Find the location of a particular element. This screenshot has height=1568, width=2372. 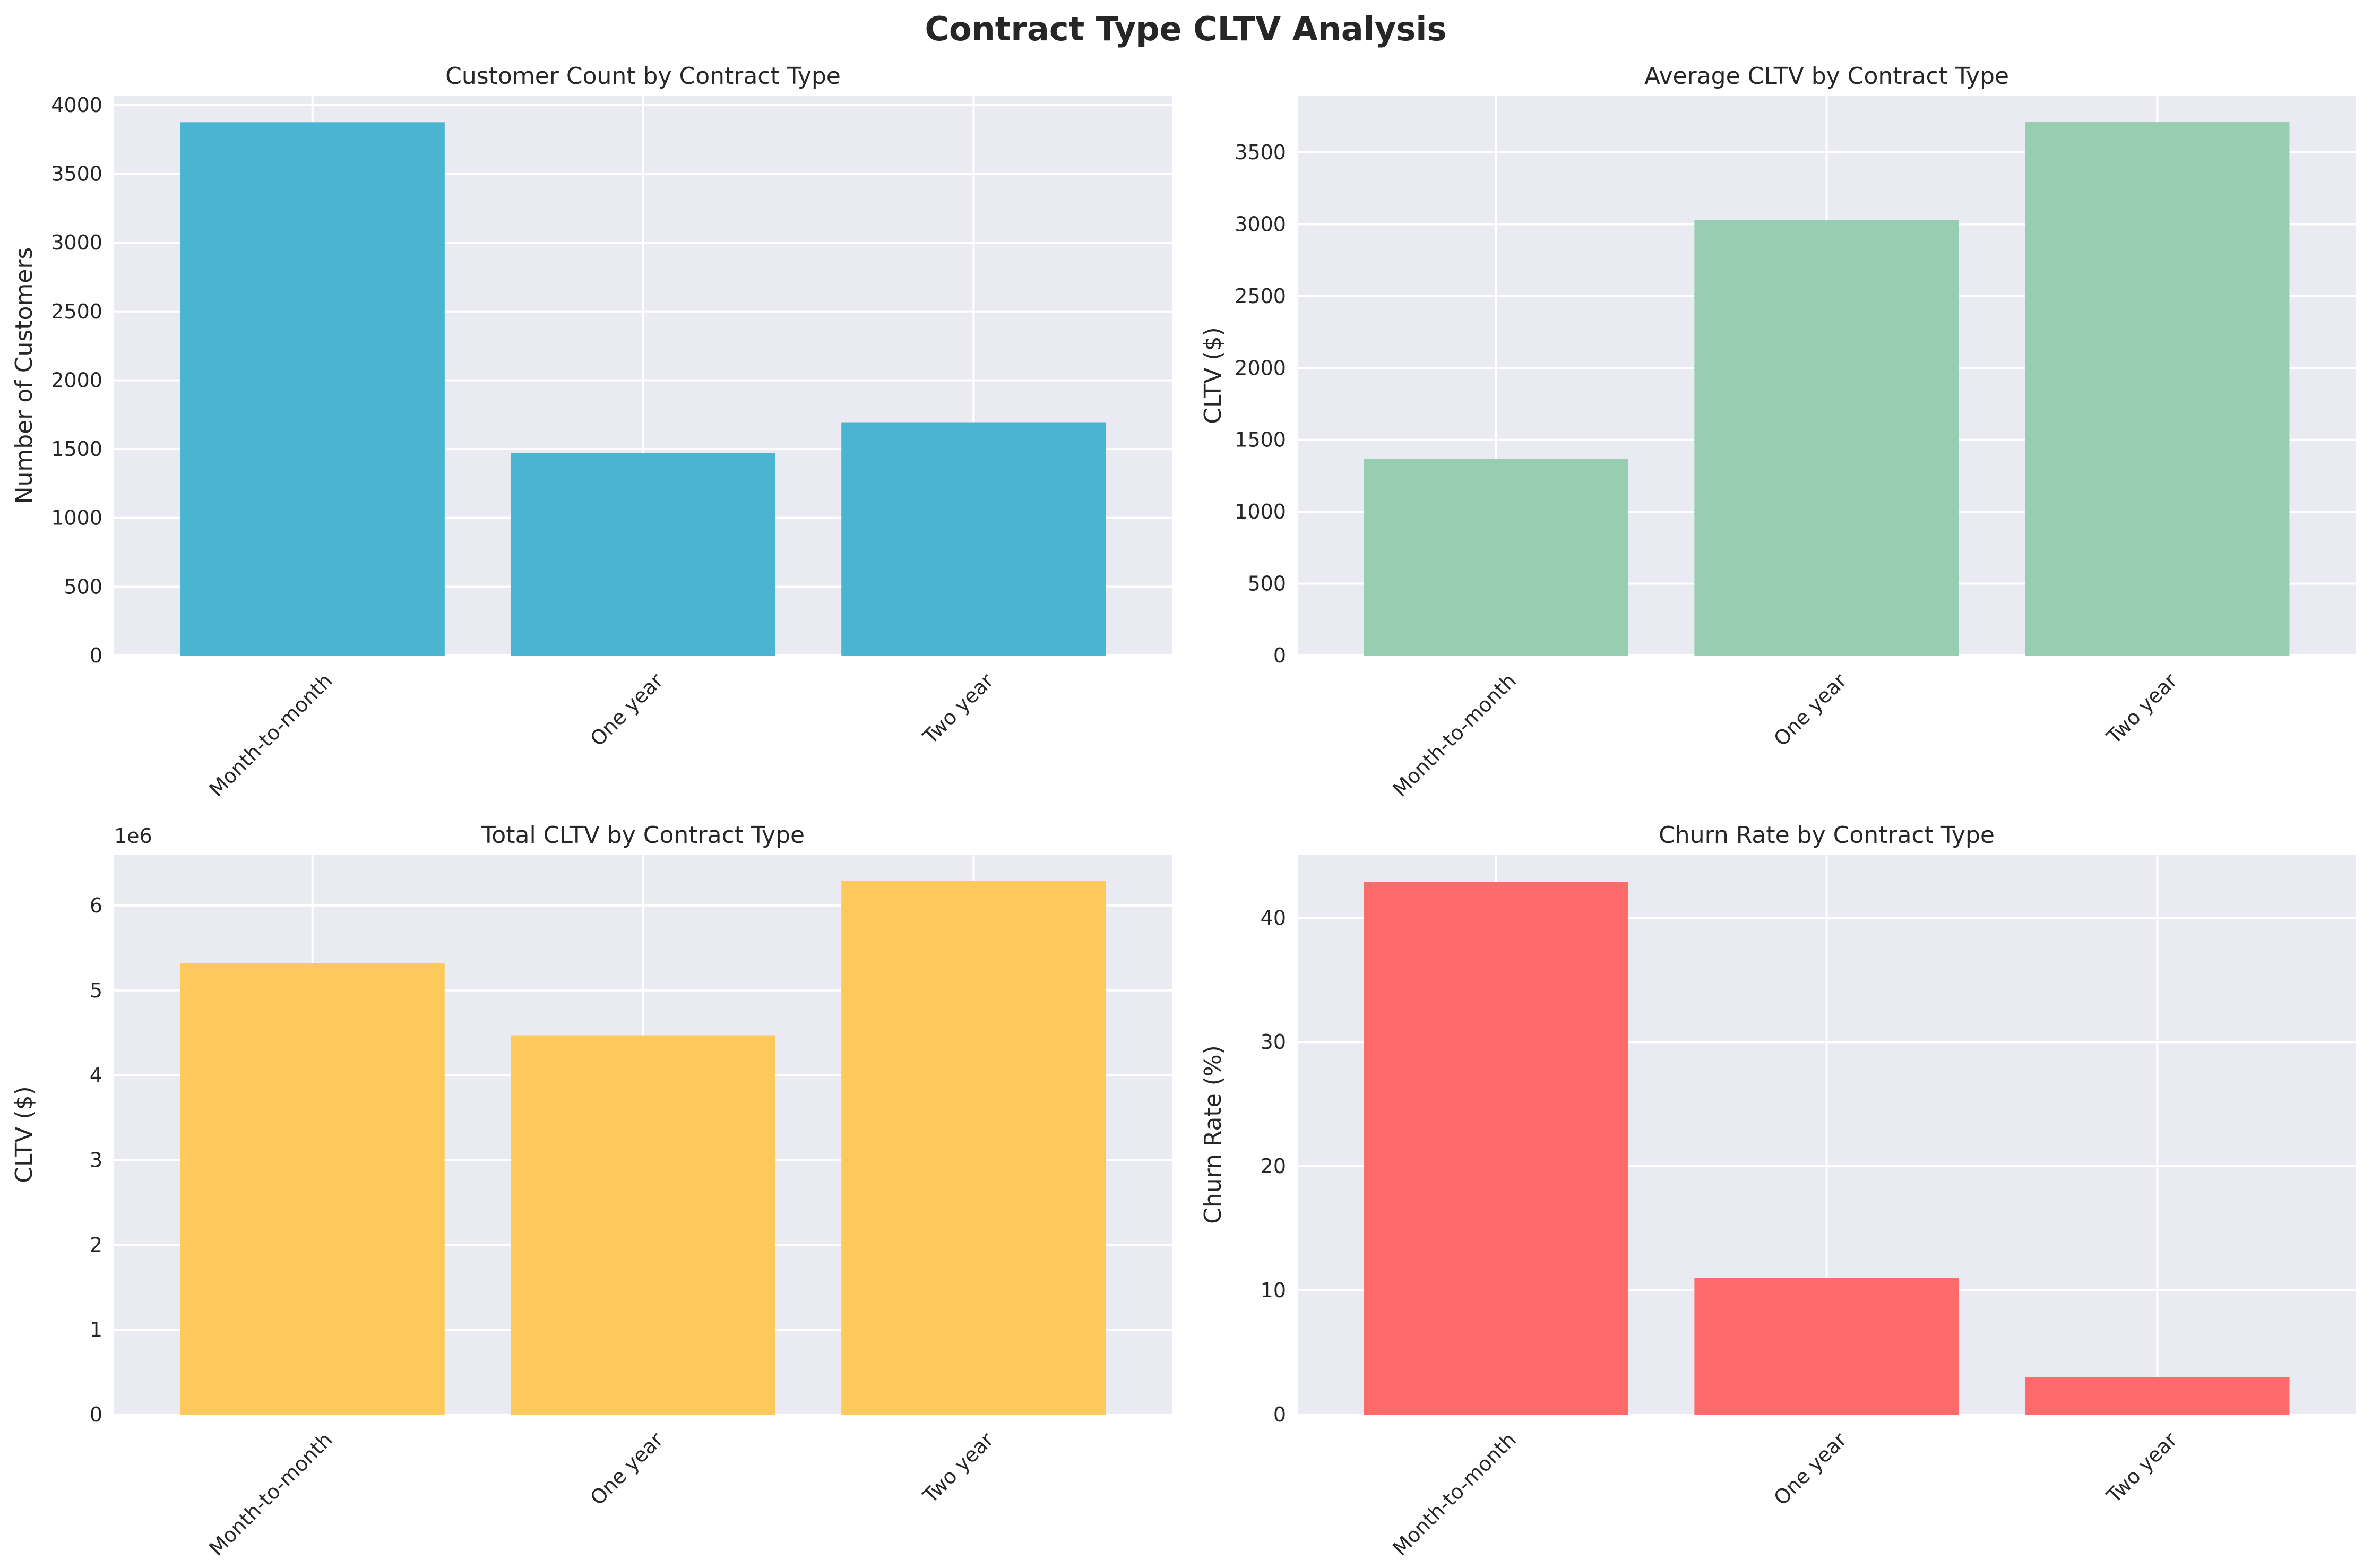

y-tick-label: 4 is located at coordinates (96, 1075).